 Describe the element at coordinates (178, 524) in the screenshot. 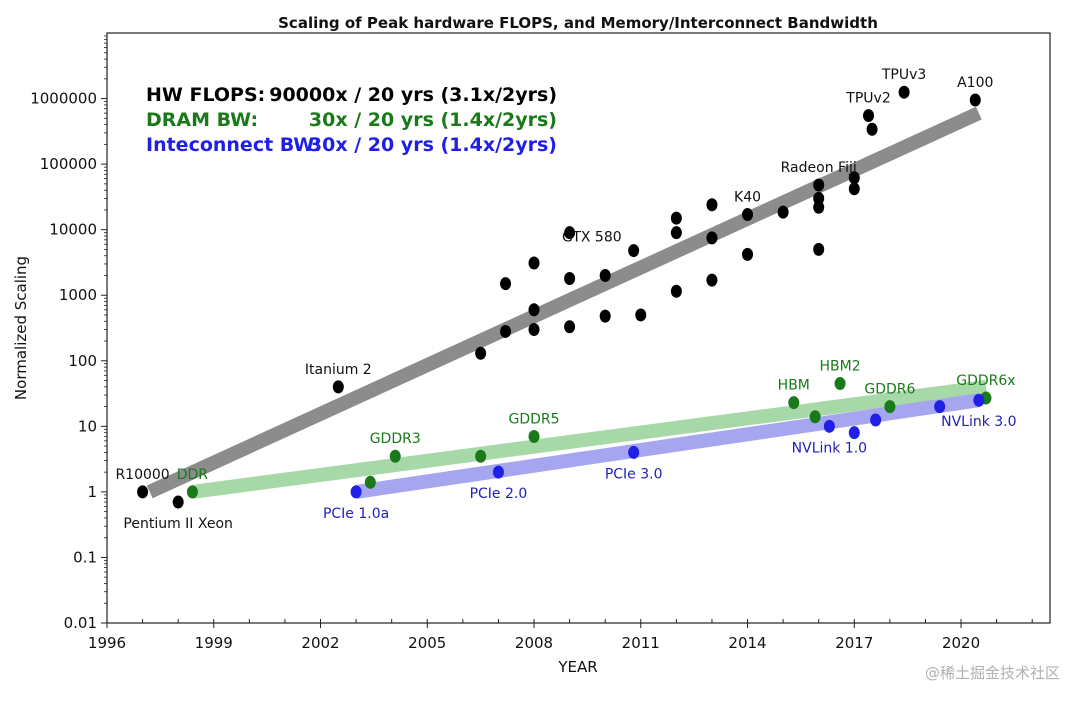

I see `data-label: Pentium II Xeon` at that location.